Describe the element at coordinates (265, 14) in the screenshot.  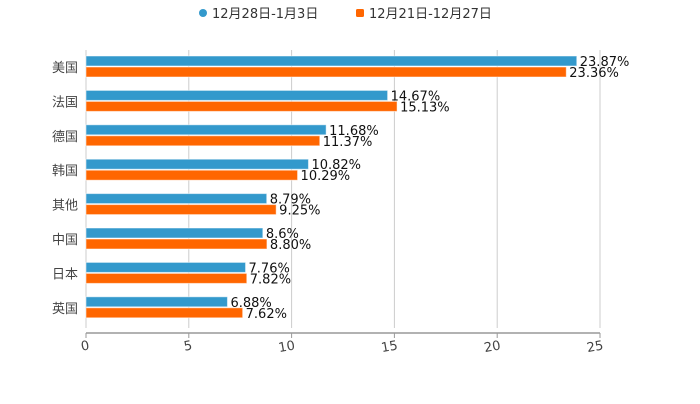
I see `legend-label: 12月28日-1月3日` at that location.